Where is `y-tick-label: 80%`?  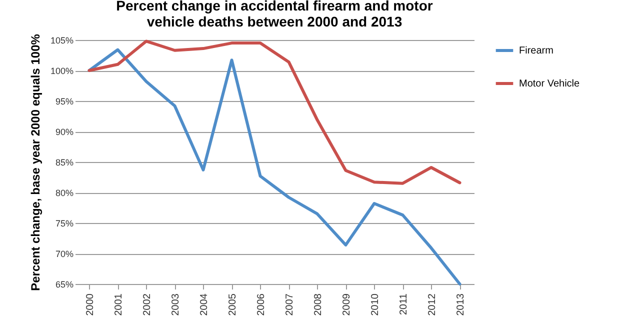
y-tick-label: 80% is located at coordinates (64, 193).